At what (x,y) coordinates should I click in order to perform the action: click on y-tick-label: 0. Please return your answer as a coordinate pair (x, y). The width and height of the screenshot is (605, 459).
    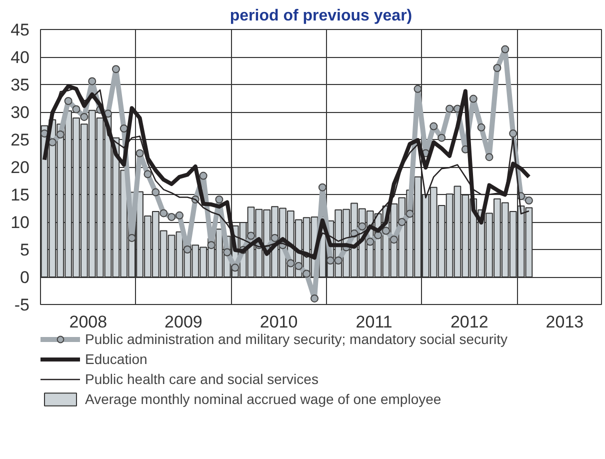
    Looking at the image, I should click on (25, 277).